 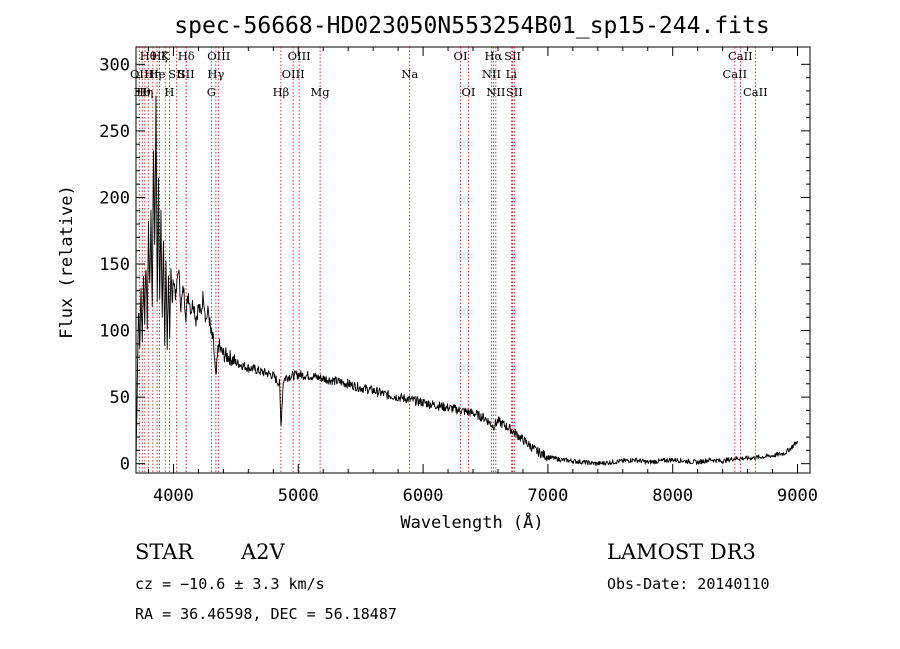 I want to click on line-marker-label: Hδ, so click(x=186, y=56).